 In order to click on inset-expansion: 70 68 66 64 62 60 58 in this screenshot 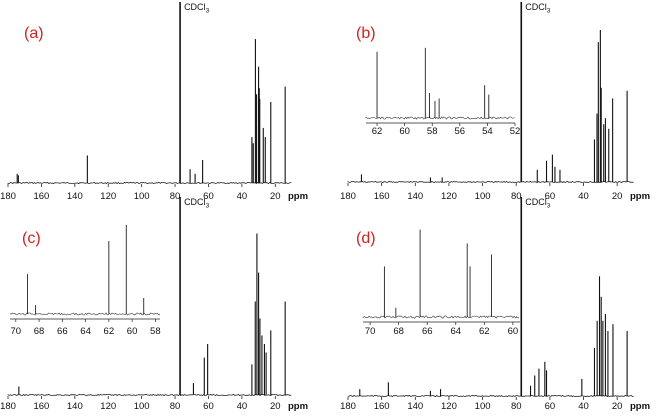, I will do `click(85, 281)`.